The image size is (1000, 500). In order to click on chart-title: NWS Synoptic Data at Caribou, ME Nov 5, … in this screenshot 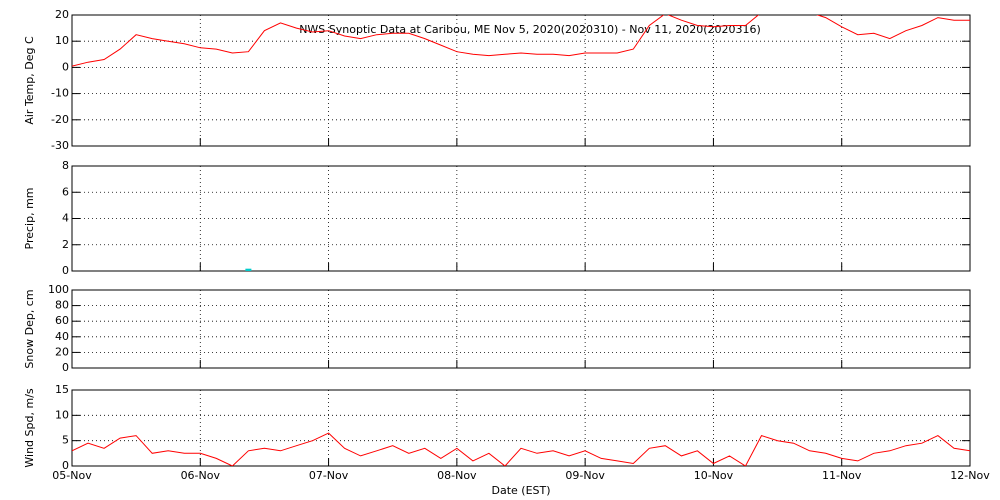, I will do `click(530, 29)`.